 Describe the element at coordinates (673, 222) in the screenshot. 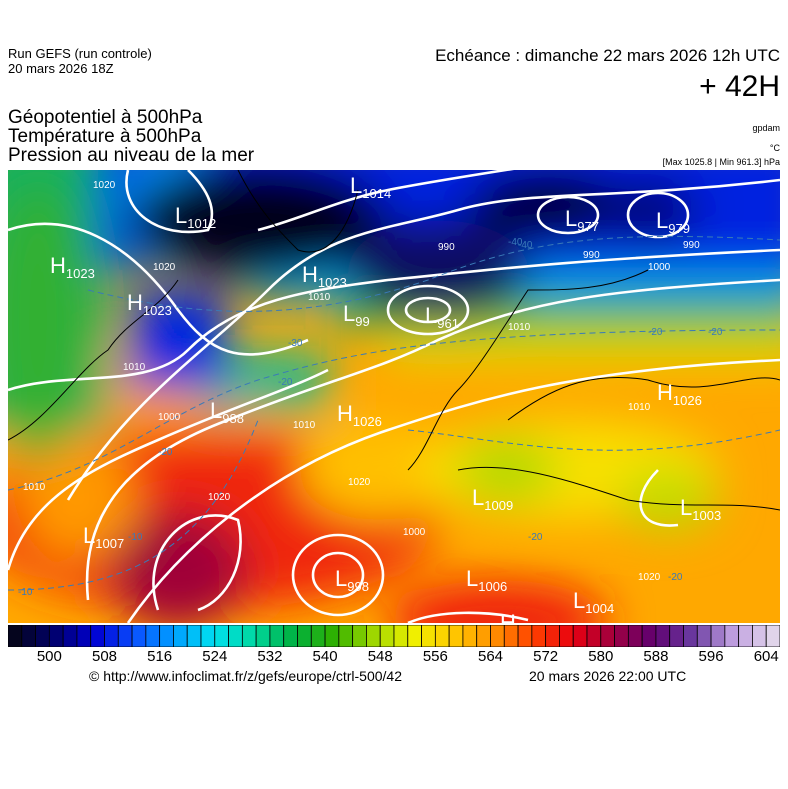

I see `pressure-center-low: L979` at that location.